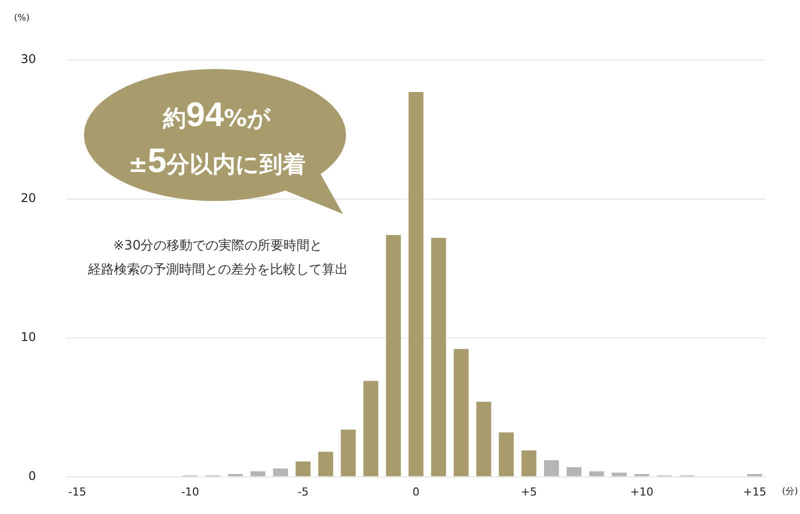  What do you see at coordinates (77, 491) in the screenshot?
I see `x-tick-label: -15` at bounding box center [77, 491].